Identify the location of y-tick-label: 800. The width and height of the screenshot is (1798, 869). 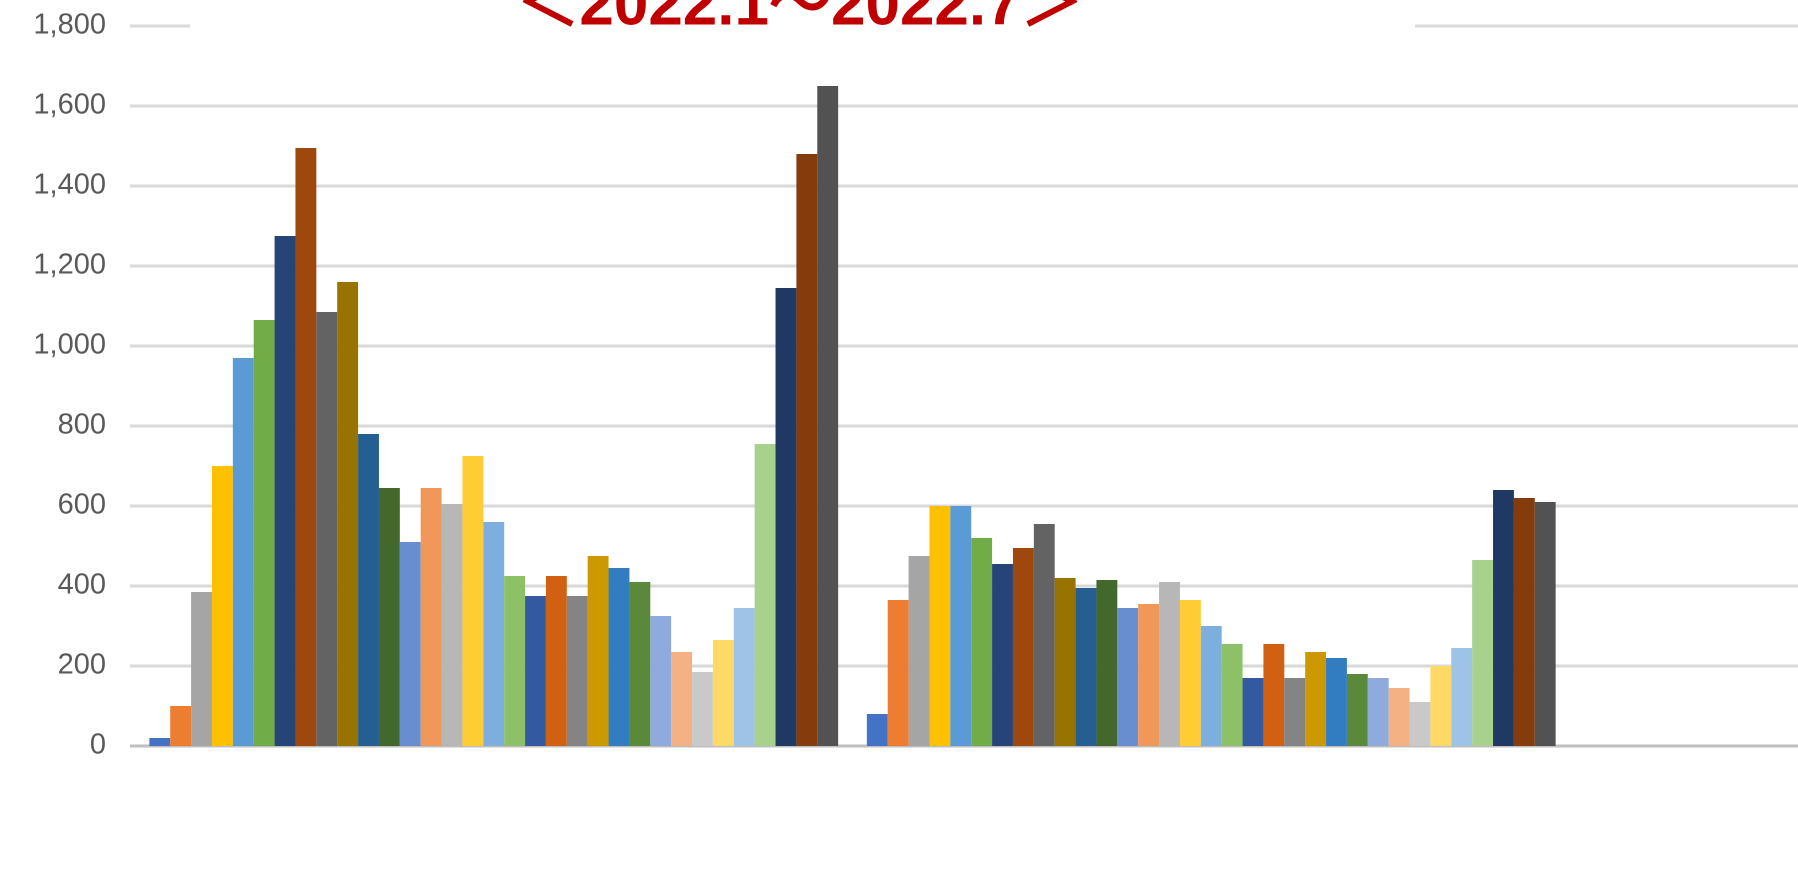
(82, 425).